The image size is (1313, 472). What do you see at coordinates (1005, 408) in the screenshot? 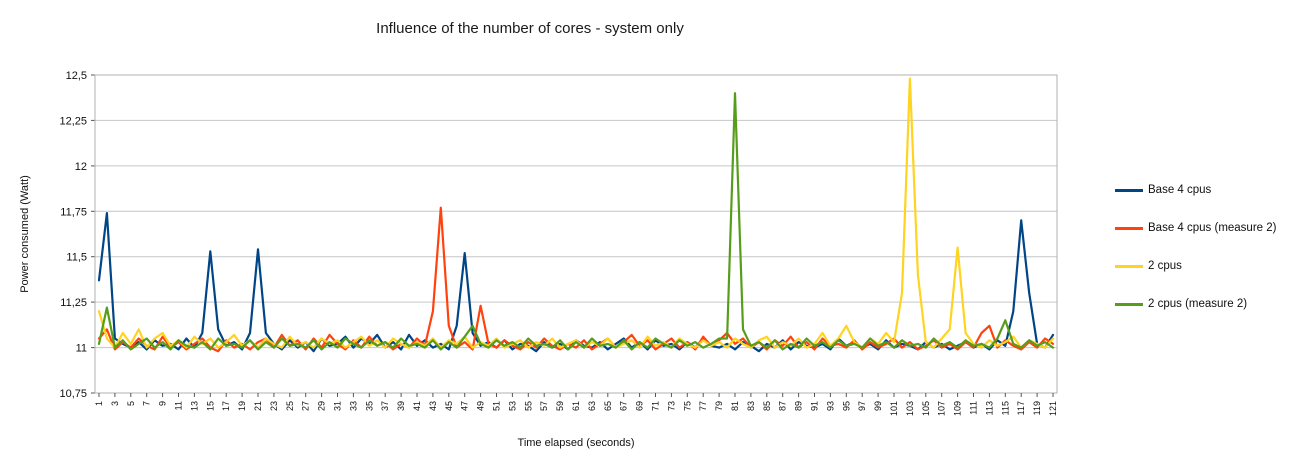
I see `svg-text: 115` at bounding box center [1005, 408].